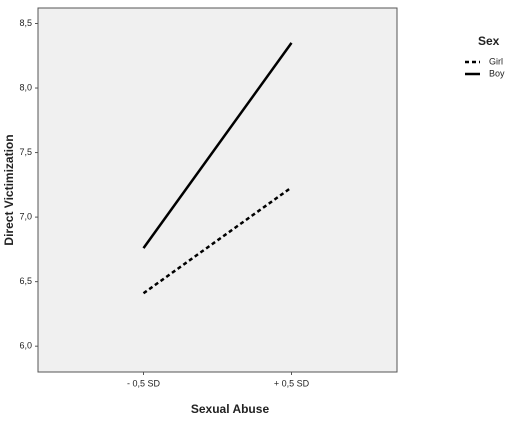 This screenshot has height=426, width=510. What do you see at coordinates (144, 383) in the screenshot?
I see `x-tick-label: - 0,5 SD` at bounding box center [144, 383].